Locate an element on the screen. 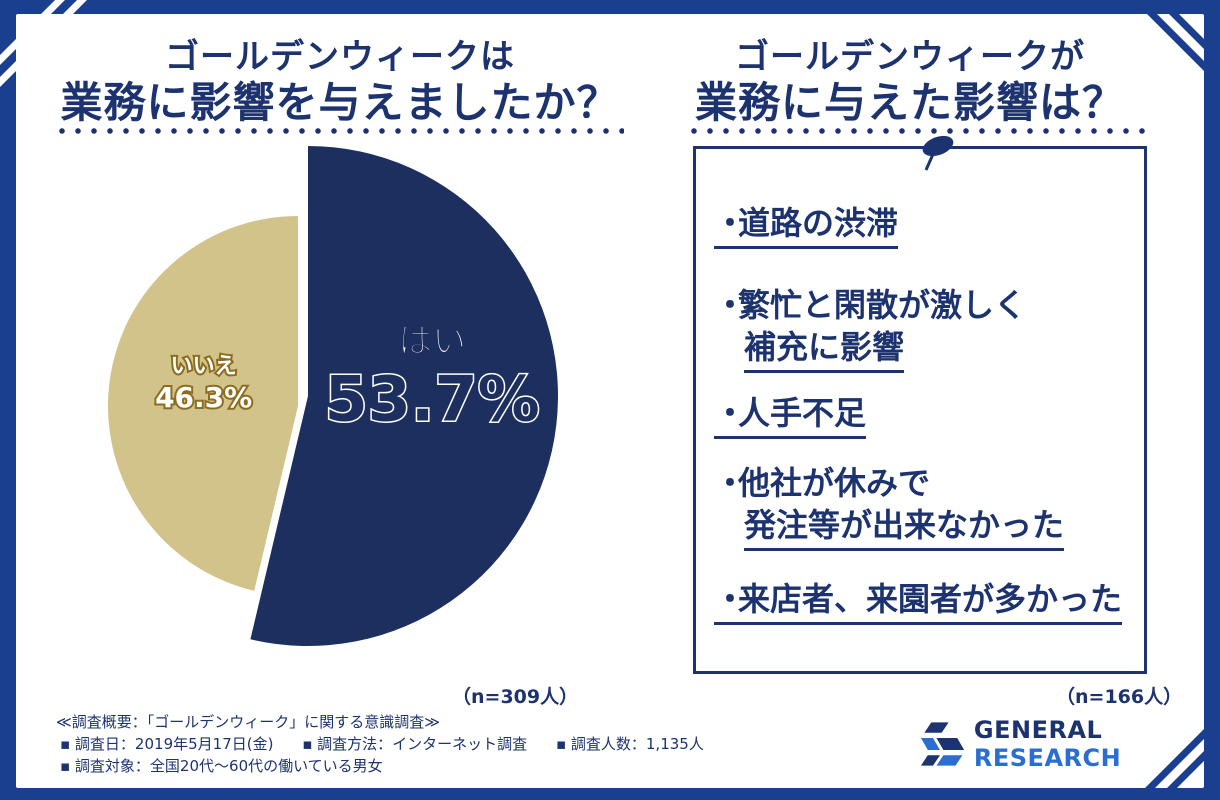  survey-count: ▪ 調査人数：1,135人 is located at coordinates (629, 744).